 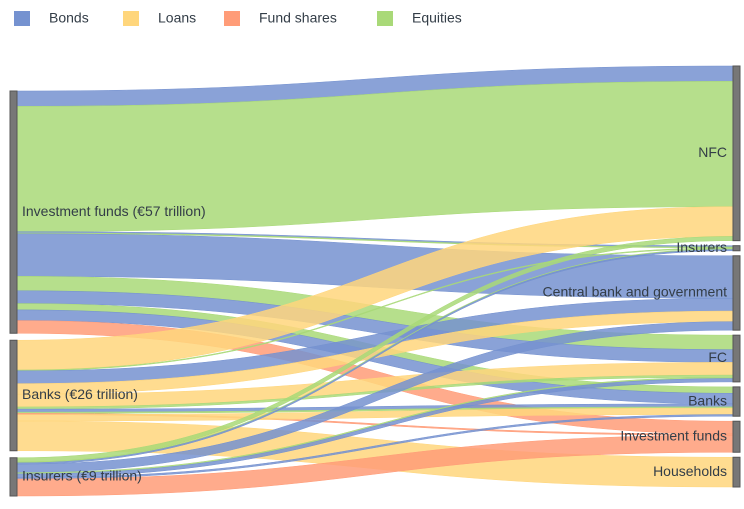 I want to click on source-label: Banks (€26 trillion), so click(x=80, y=394).